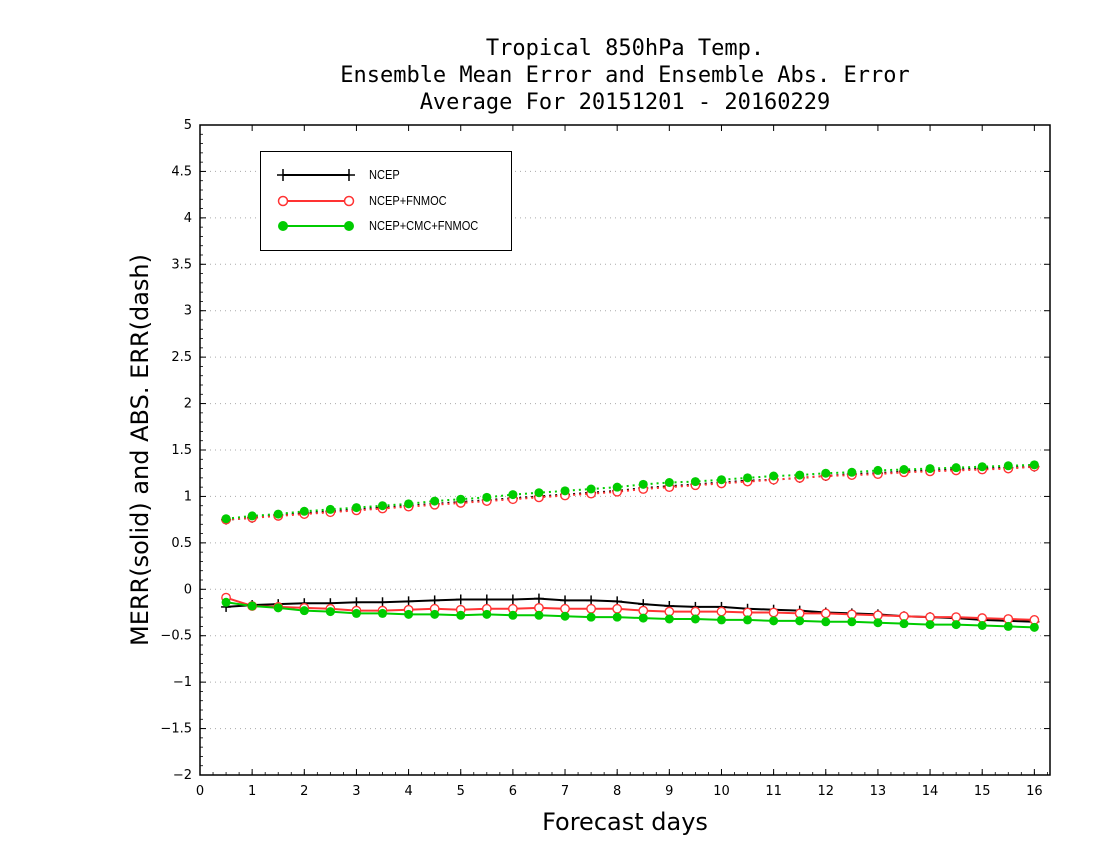  Describe the element at coordinates (181, 450) in the screenshot. I see `y-tick-label: 1.5` at that location.